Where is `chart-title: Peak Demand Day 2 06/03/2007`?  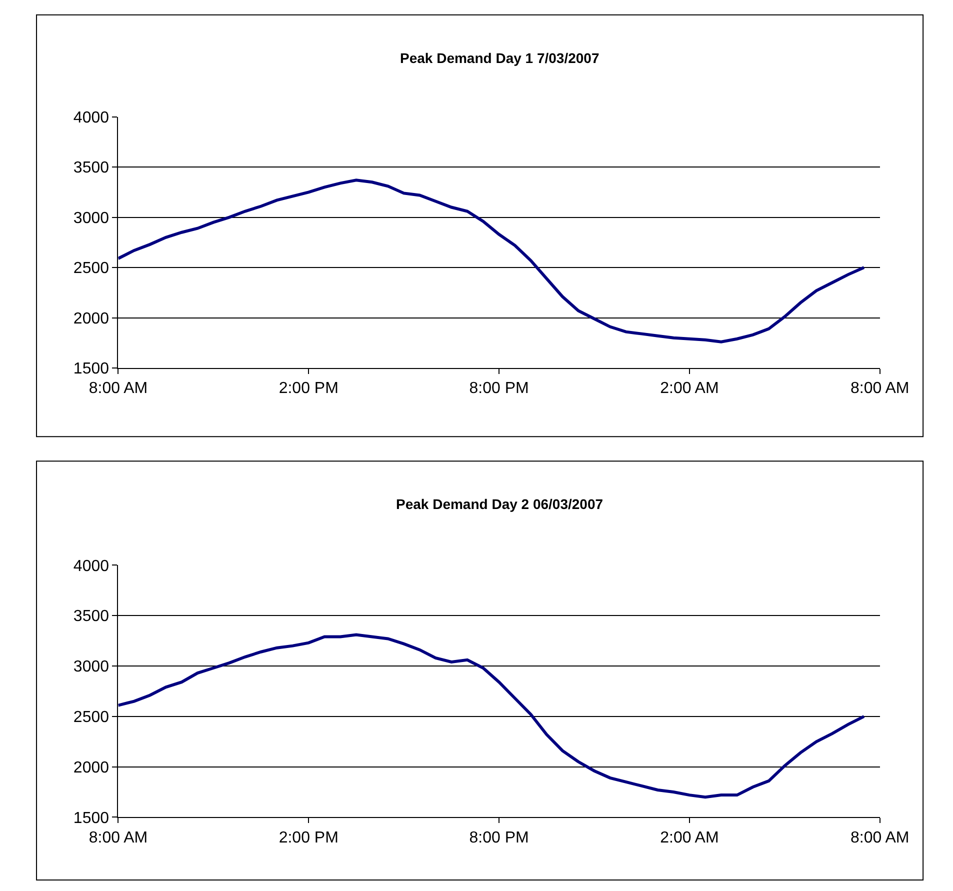 chart-title: Peak Demand Day 2 06/03/2007 is located at coordinates (500, 504).